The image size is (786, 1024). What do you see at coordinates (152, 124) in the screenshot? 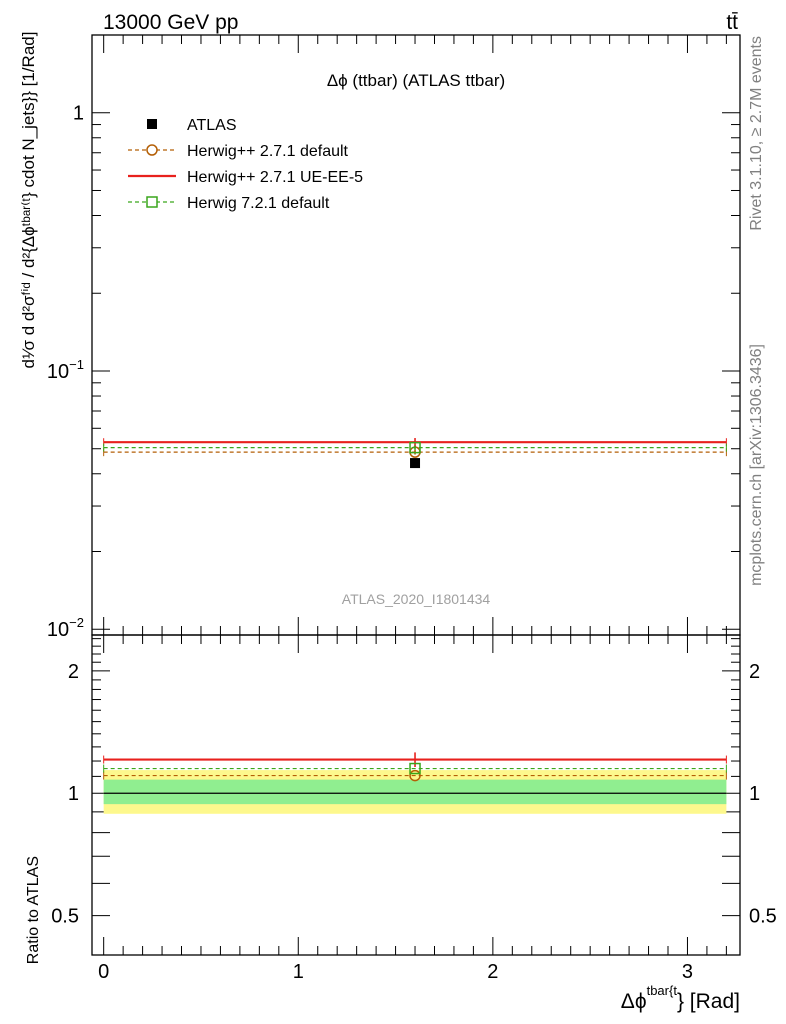
I see `legend-marker-atlas` at bounding box center [152, 124].